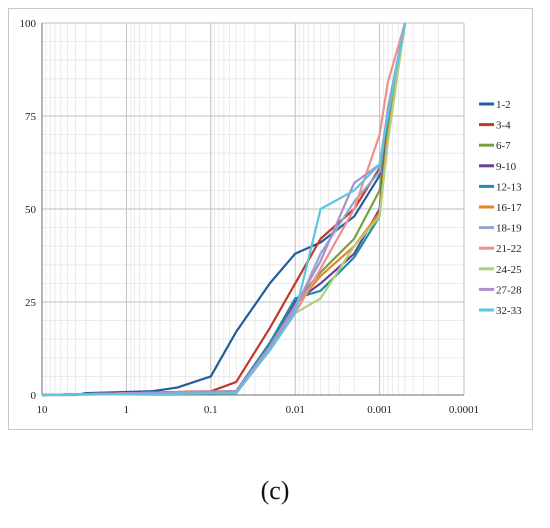 This screenshot has width=550, height=528. What do you see at coordinates (126, 410) in the screenshot?
I see `x-tick-label: 1` at bounding box center [126, 410].